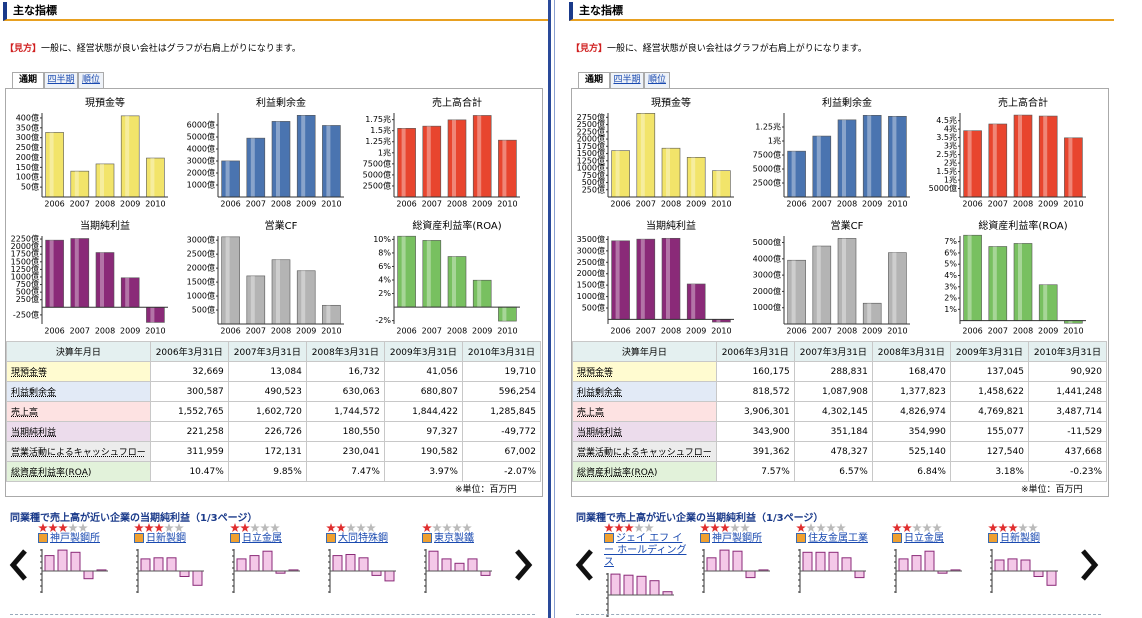 This screenshot has width=1142, height=618. I want to click on peer-name: ジェイ エフ イー ホールディングス, so click(648, 551).